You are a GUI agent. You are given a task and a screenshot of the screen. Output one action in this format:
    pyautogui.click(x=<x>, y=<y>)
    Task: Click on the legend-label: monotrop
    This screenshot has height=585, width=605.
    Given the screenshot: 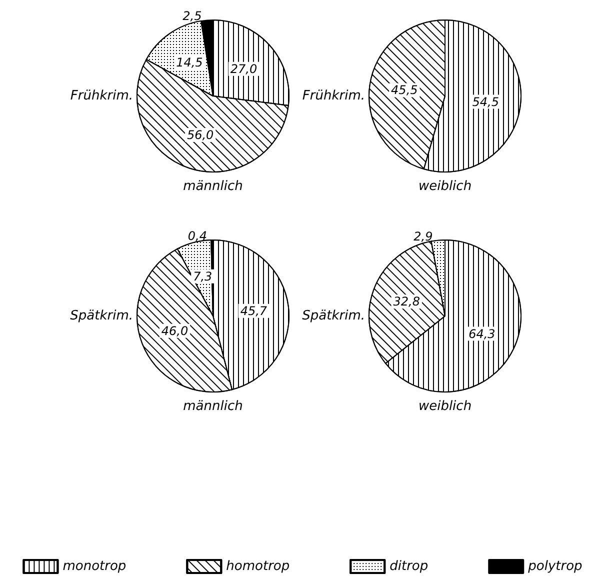 What is the action you would take?
    pyautogui.click(x=94, y=566)
    